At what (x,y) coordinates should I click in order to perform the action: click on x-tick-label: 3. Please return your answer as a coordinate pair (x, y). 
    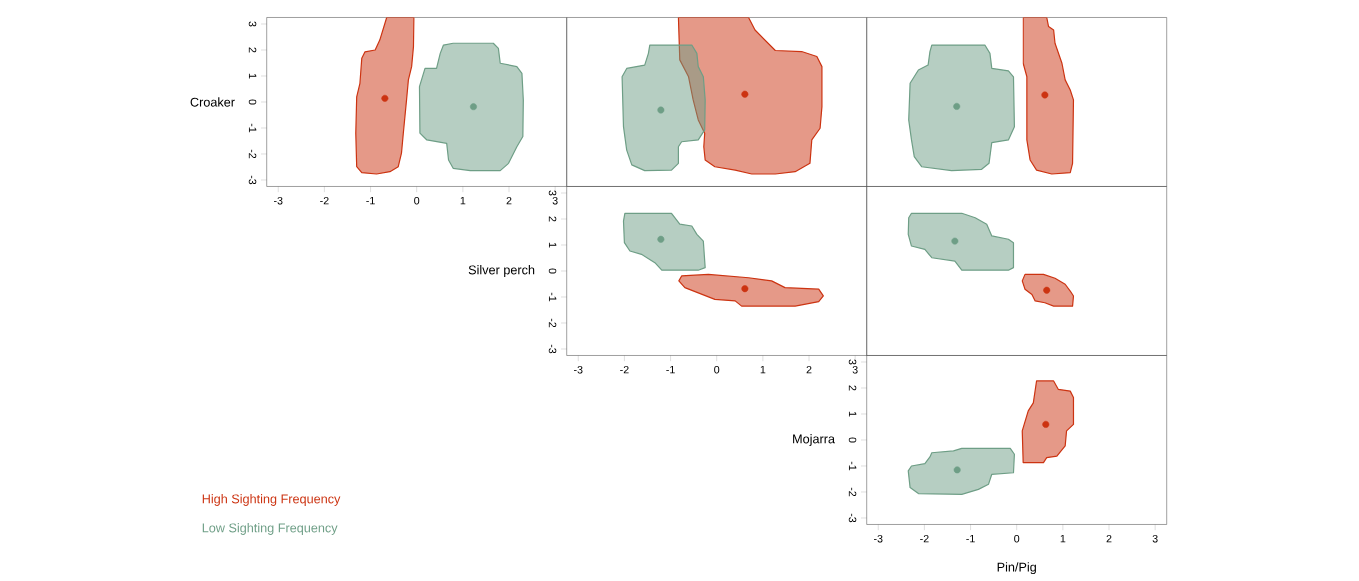
    Looking at the image, I should click on (1155, 538).